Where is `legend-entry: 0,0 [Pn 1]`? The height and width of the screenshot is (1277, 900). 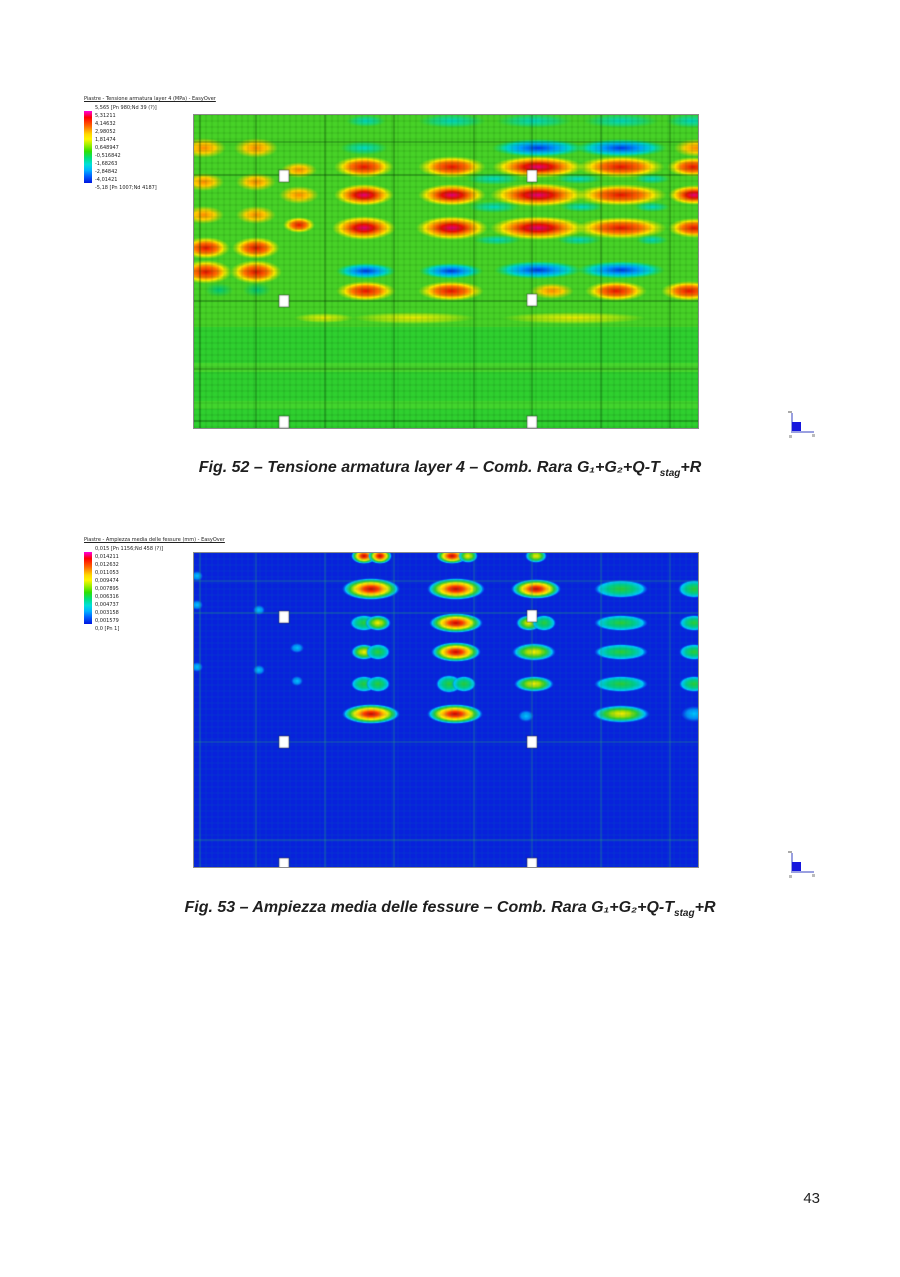 legend-entry: 0,0 [Pn 1] is located at coordinates (107, 629).